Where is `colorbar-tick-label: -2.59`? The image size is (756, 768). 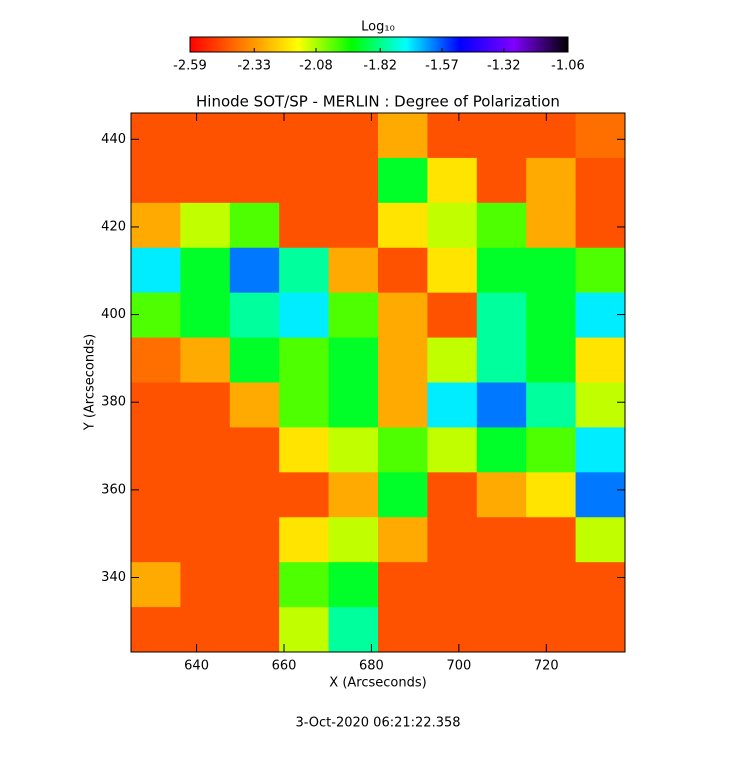
colorbar-tick-label: -2.59 is located at coordinates (190, 66).